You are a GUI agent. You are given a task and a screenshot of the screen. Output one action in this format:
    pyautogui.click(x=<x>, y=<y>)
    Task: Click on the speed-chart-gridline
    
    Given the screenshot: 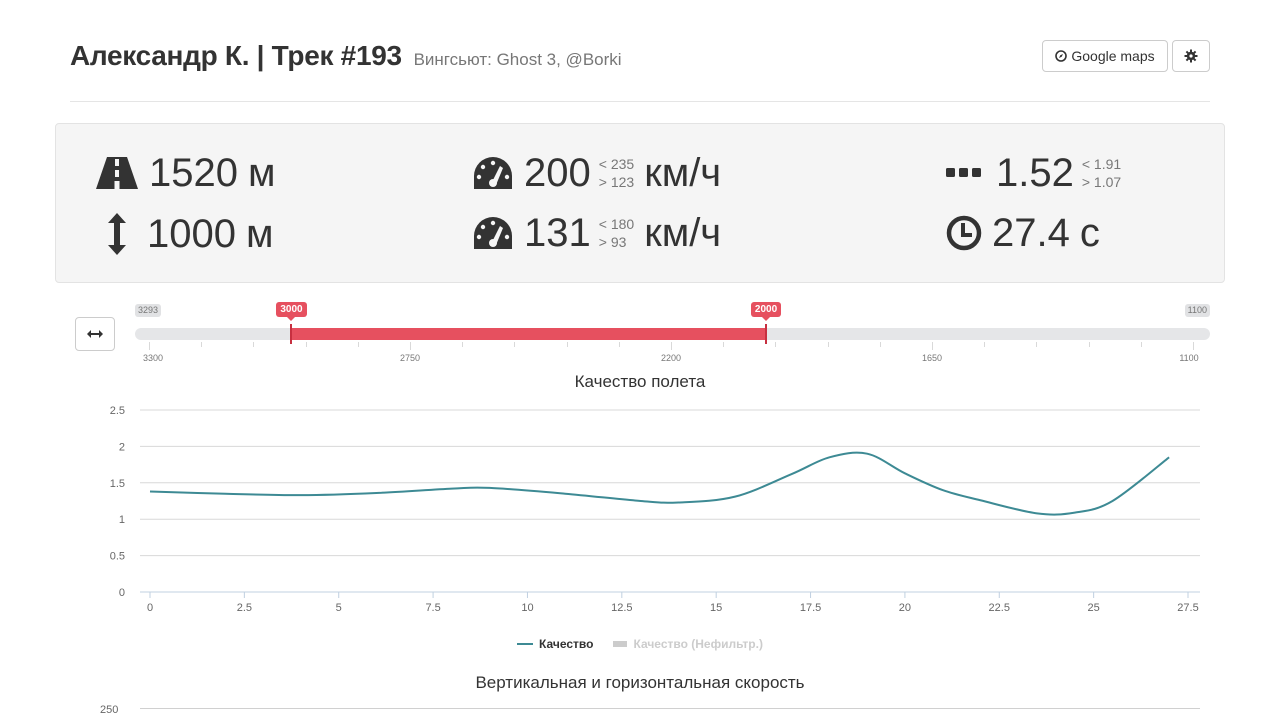 What is the action you would take?
    pyautogui.click(x=670, y=708)
    